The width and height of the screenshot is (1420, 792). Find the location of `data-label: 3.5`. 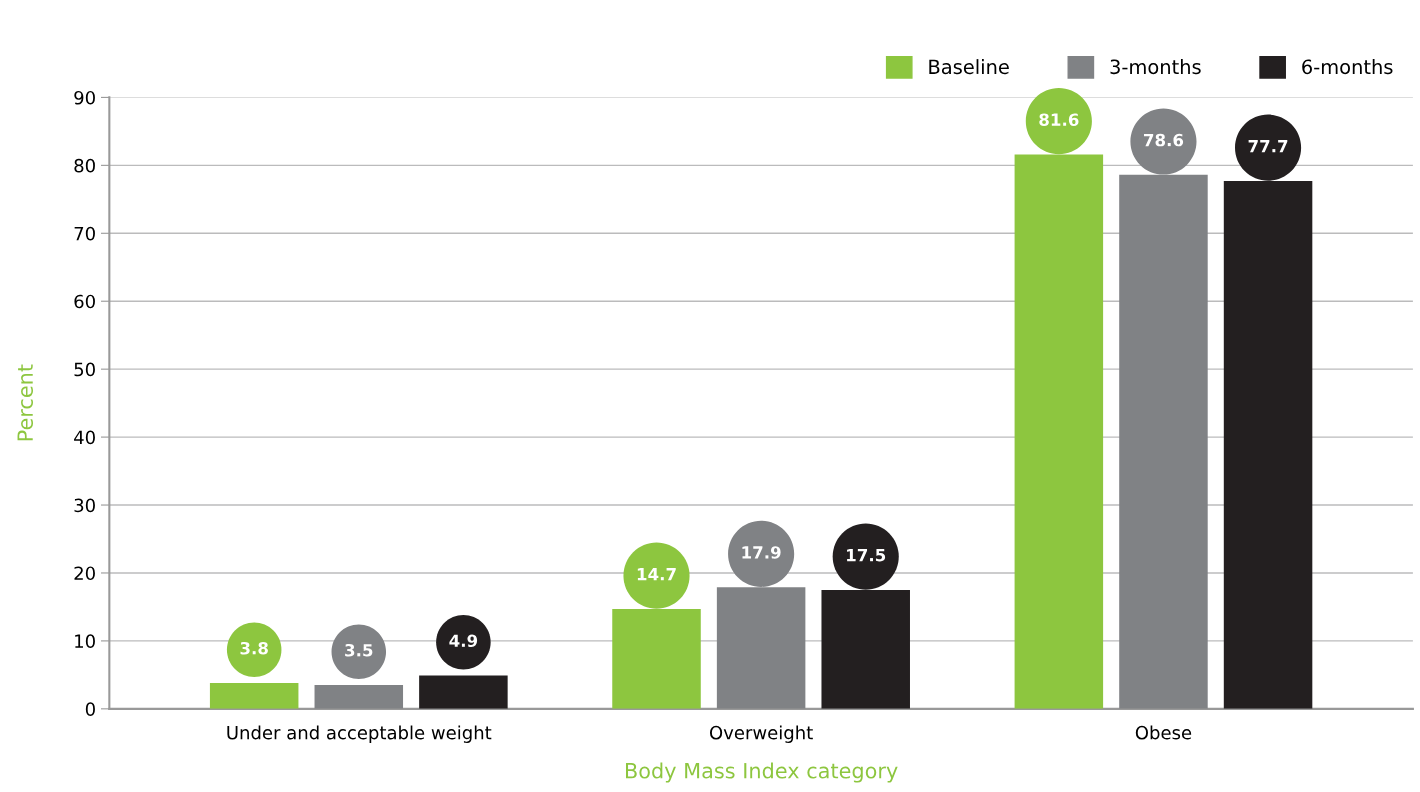

data-label: 3.5 is located at coordinates (359, 650).